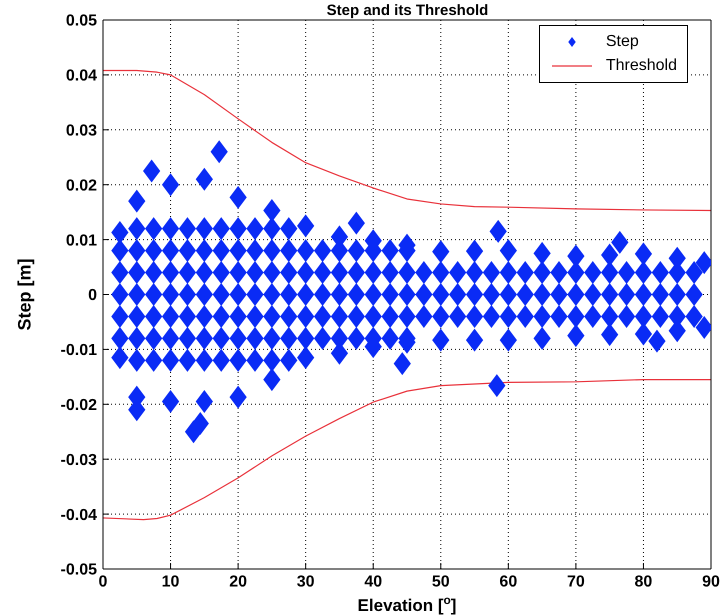 The width and height of the screenshot is (728, 615). I want to click on y-tick-label: 0.01, so click(82, 241).